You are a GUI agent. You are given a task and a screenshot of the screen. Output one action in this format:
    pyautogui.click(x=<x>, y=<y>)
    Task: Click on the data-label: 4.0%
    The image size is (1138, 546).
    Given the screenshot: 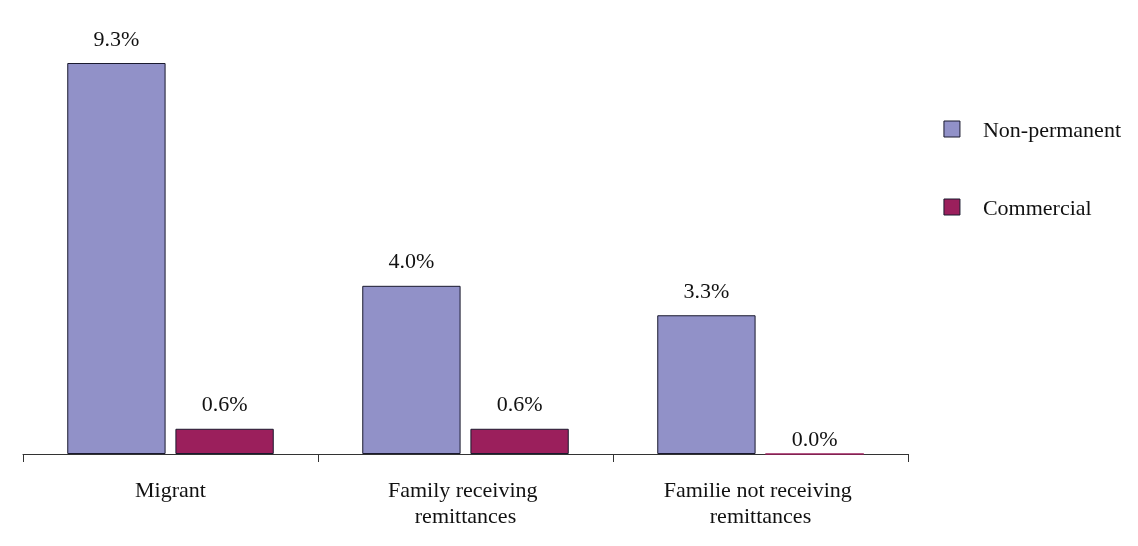 What is the action you would take?
    pyautogui.click(x=411, y=261)
    